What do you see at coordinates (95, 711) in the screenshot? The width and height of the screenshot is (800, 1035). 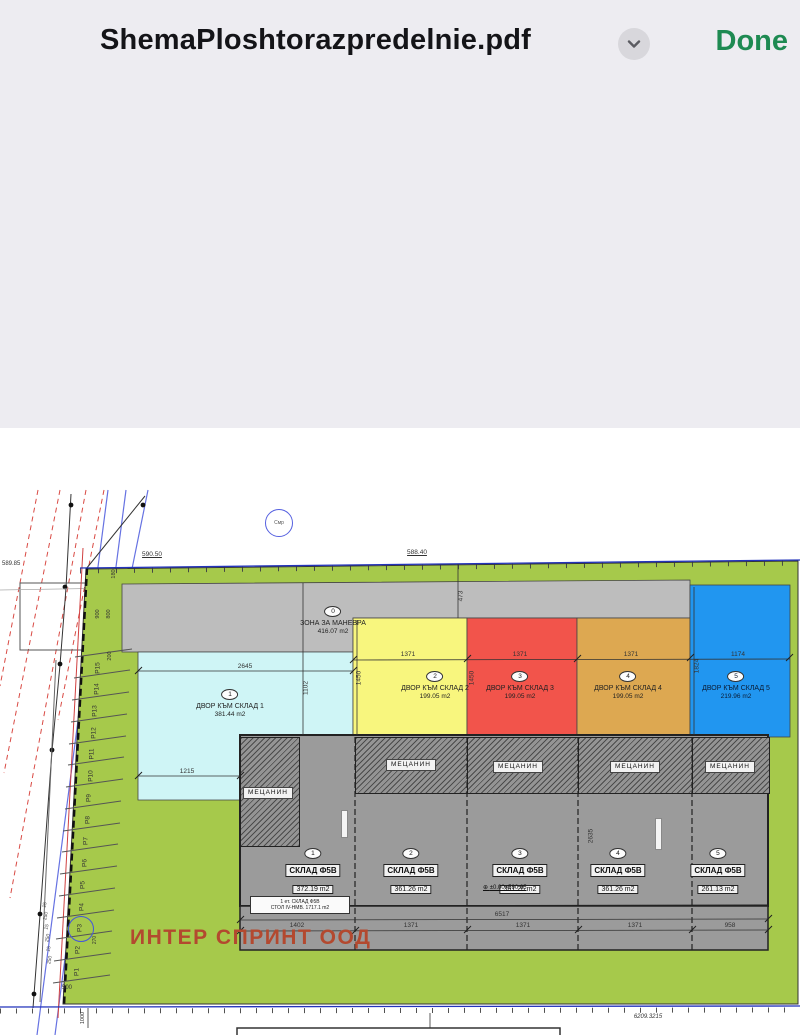 I see `parking-stall-label: P13` at bounding box center [95, 711].